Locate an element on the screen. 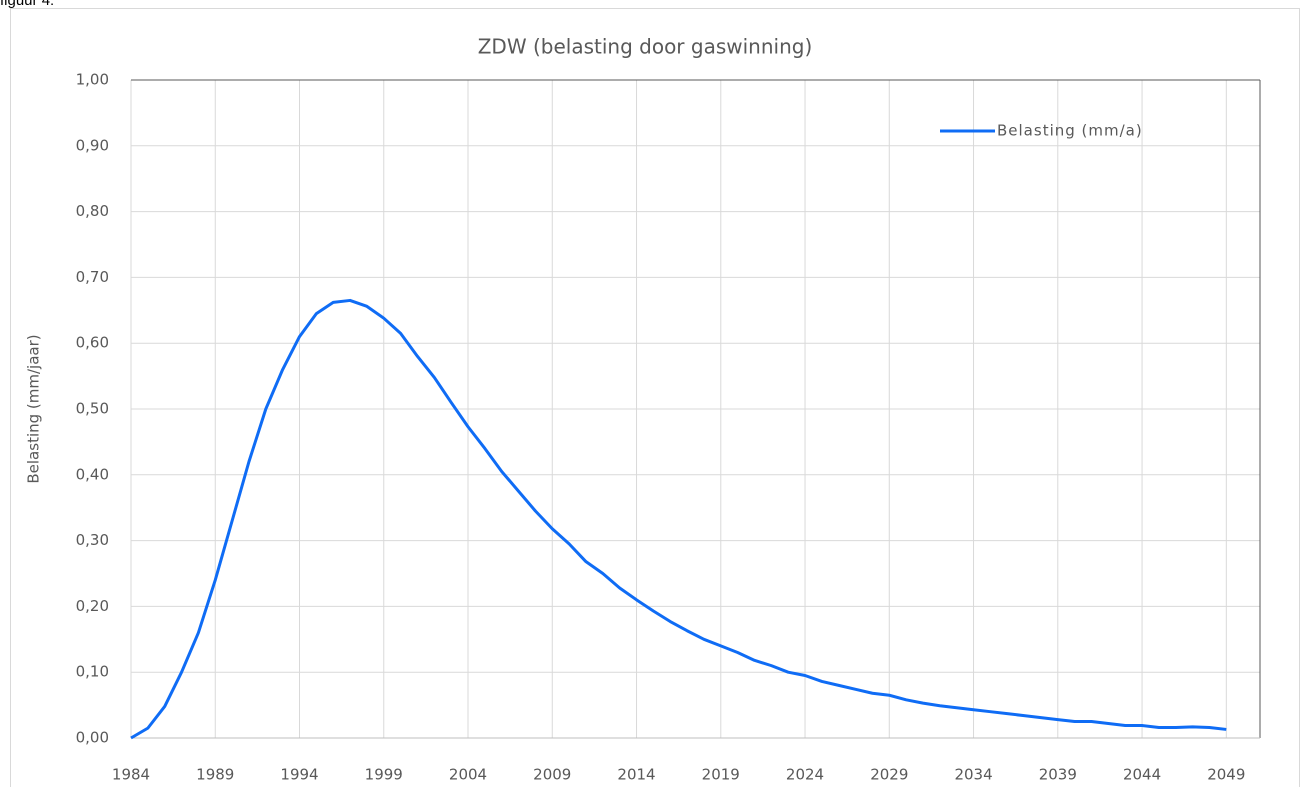 Image resolution: width=1306 pixels, height=787 pixels. y-axis-label: Belasting (mm/jaar) is located at coordinates (34, 408).